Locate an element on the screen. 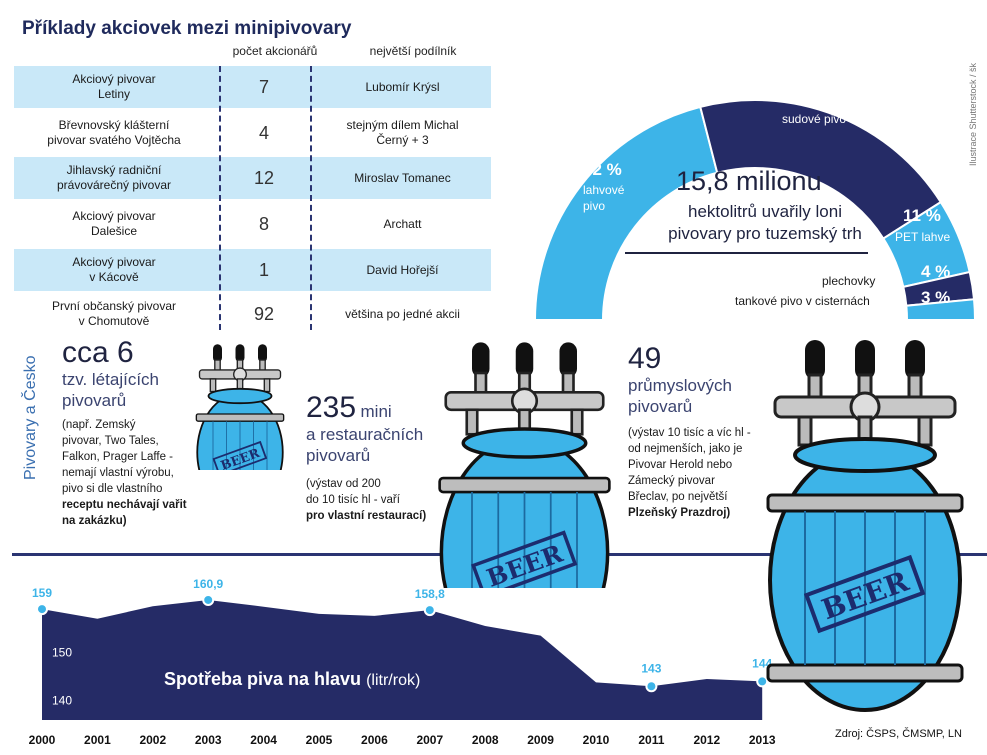 The image size is (987, 755). brewery-name-line1: Jihlavský radniční is located at coordinates (114, 170).